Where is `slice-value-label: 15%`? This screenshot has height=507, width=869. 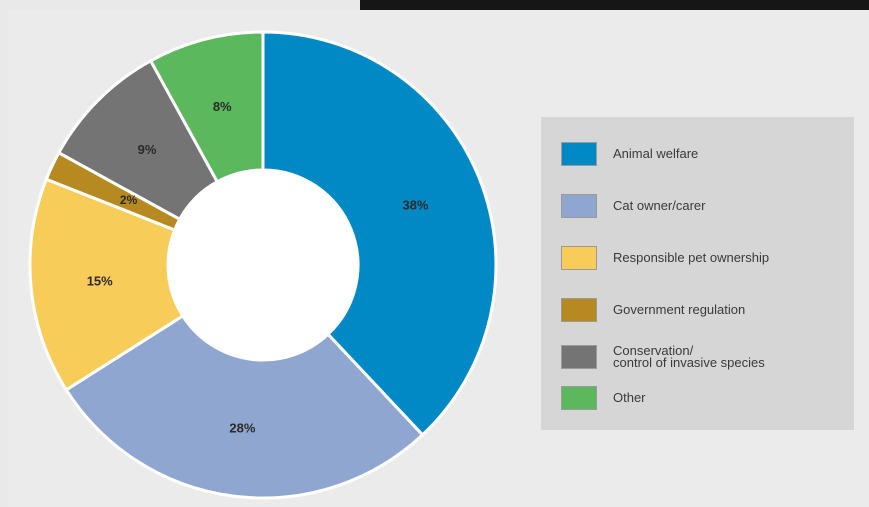 slice-value-label: 15% is located at coordinates (100, 280).